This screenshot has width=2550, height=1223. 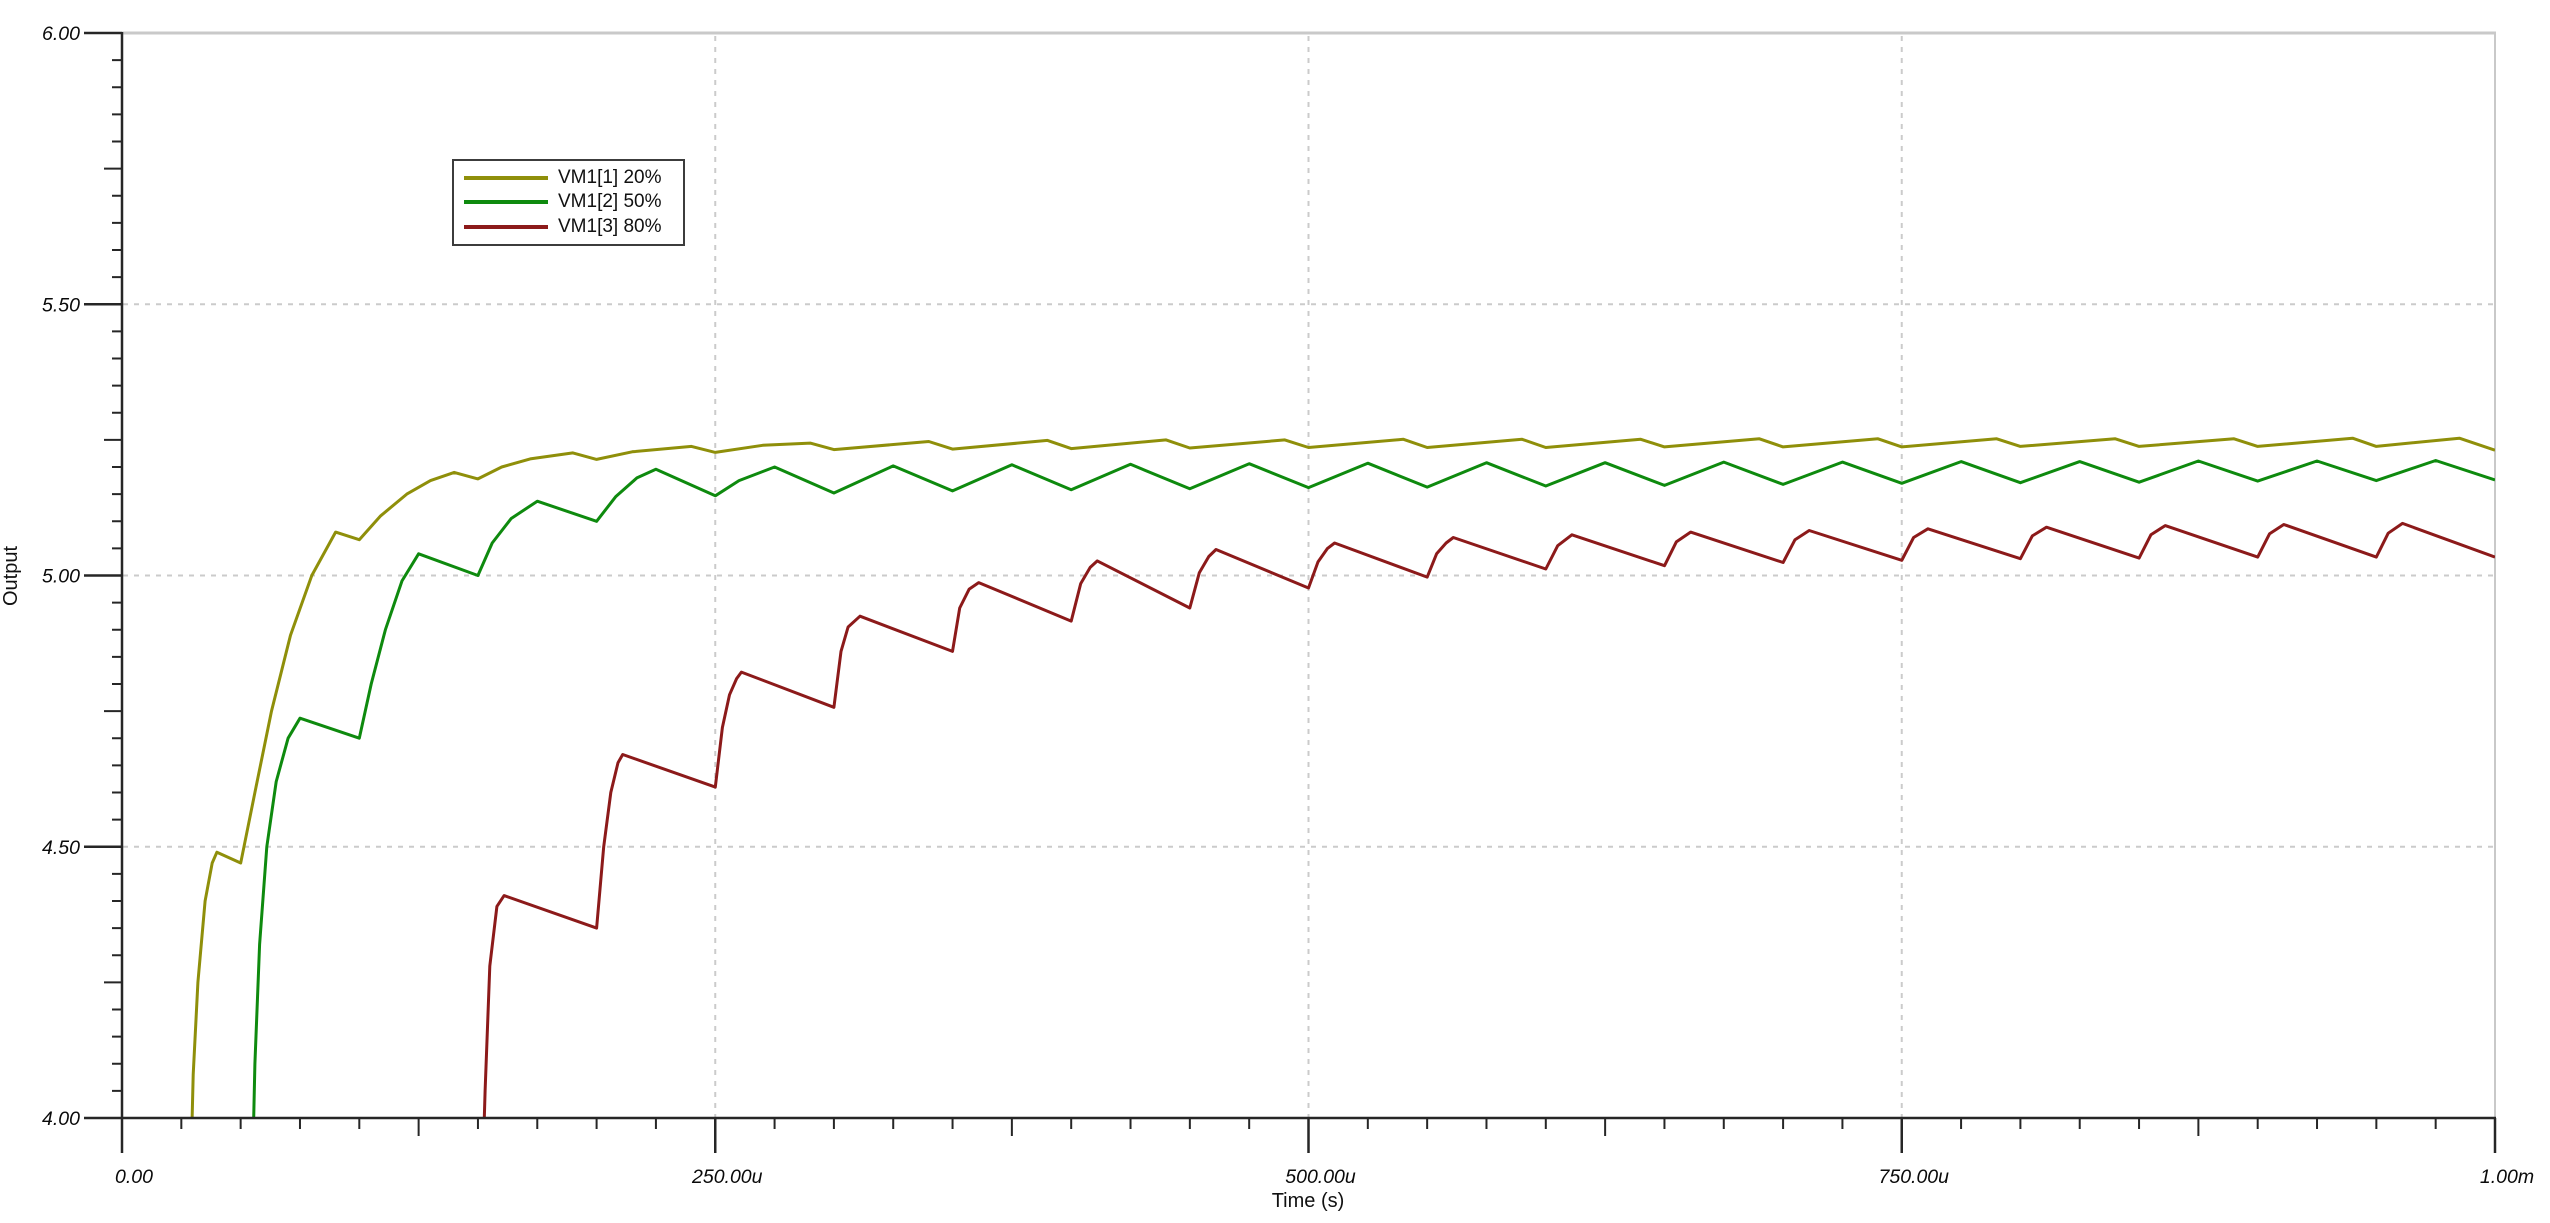 I want to click on y-tick-label: 4.00, so click(x=61, y=1119).